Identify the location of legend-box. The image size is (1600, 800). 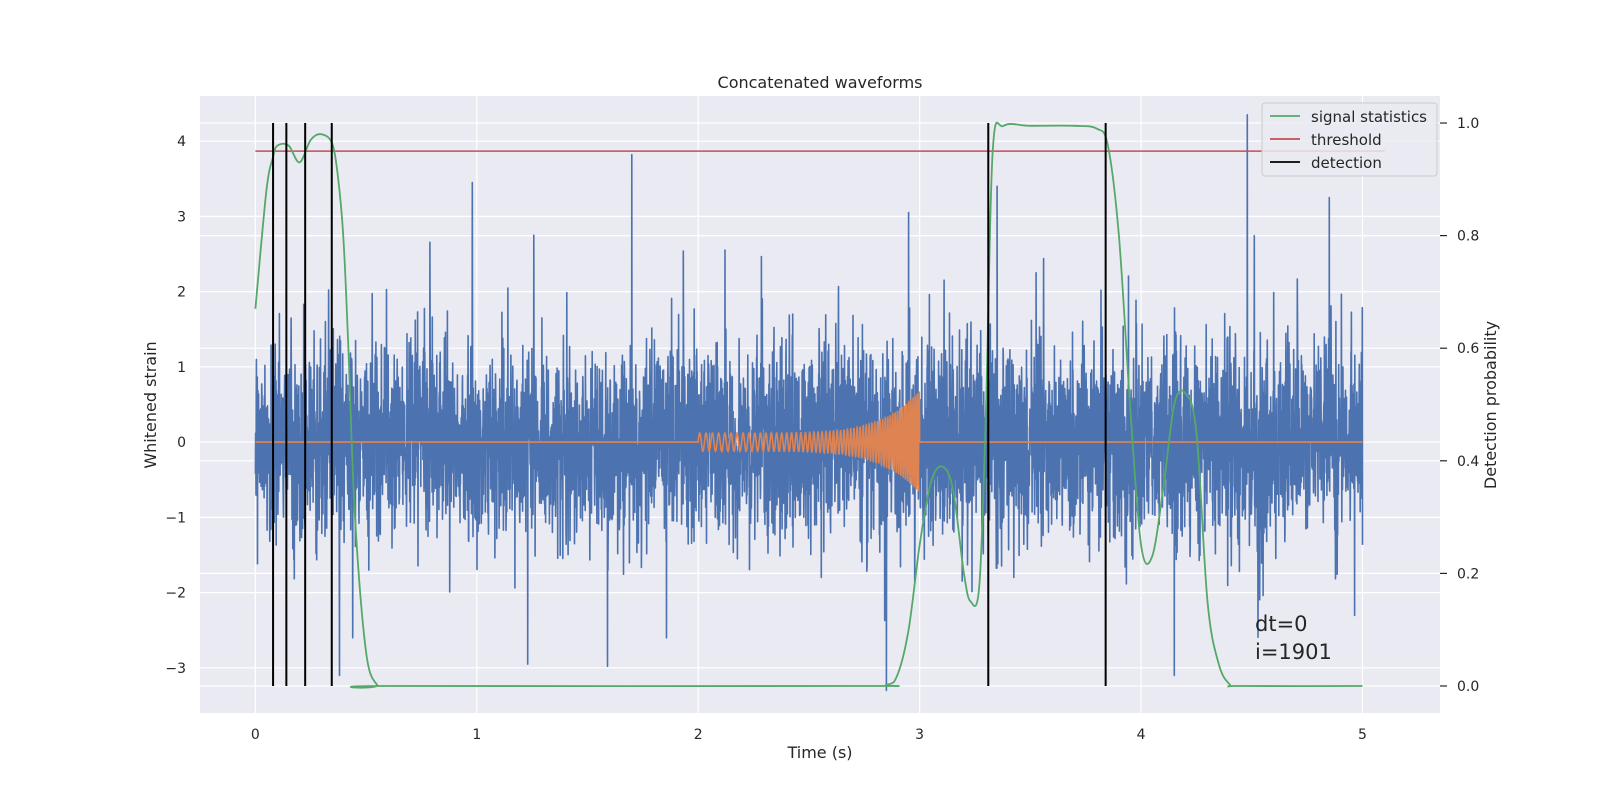
(1349, 139).